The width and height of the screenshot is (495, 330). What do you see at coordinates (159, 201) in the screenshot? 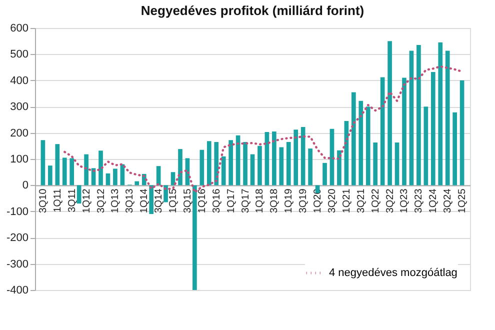
I see `x-tick-label: 3Q14` at bounding box center [159, 201].